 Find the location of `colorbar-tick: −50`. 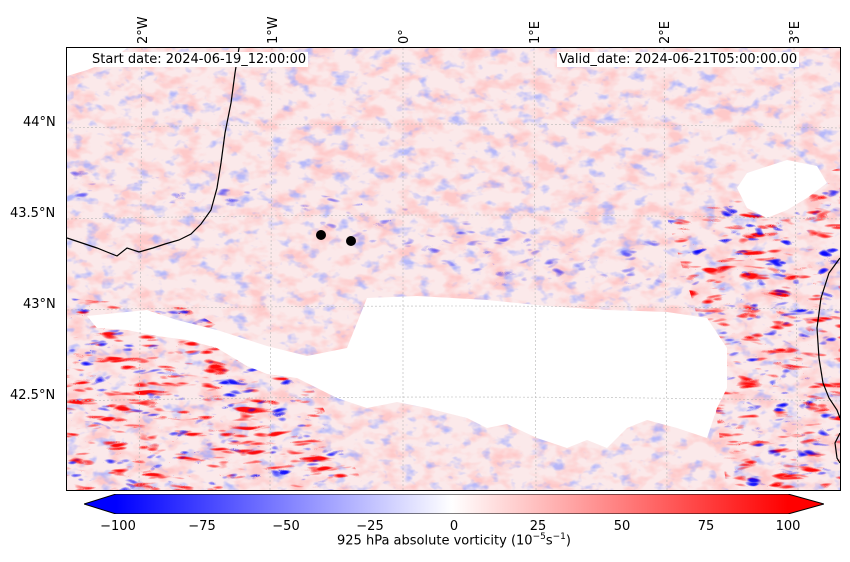

colorbar-tick: −50 is located at coordinates (286, 526).